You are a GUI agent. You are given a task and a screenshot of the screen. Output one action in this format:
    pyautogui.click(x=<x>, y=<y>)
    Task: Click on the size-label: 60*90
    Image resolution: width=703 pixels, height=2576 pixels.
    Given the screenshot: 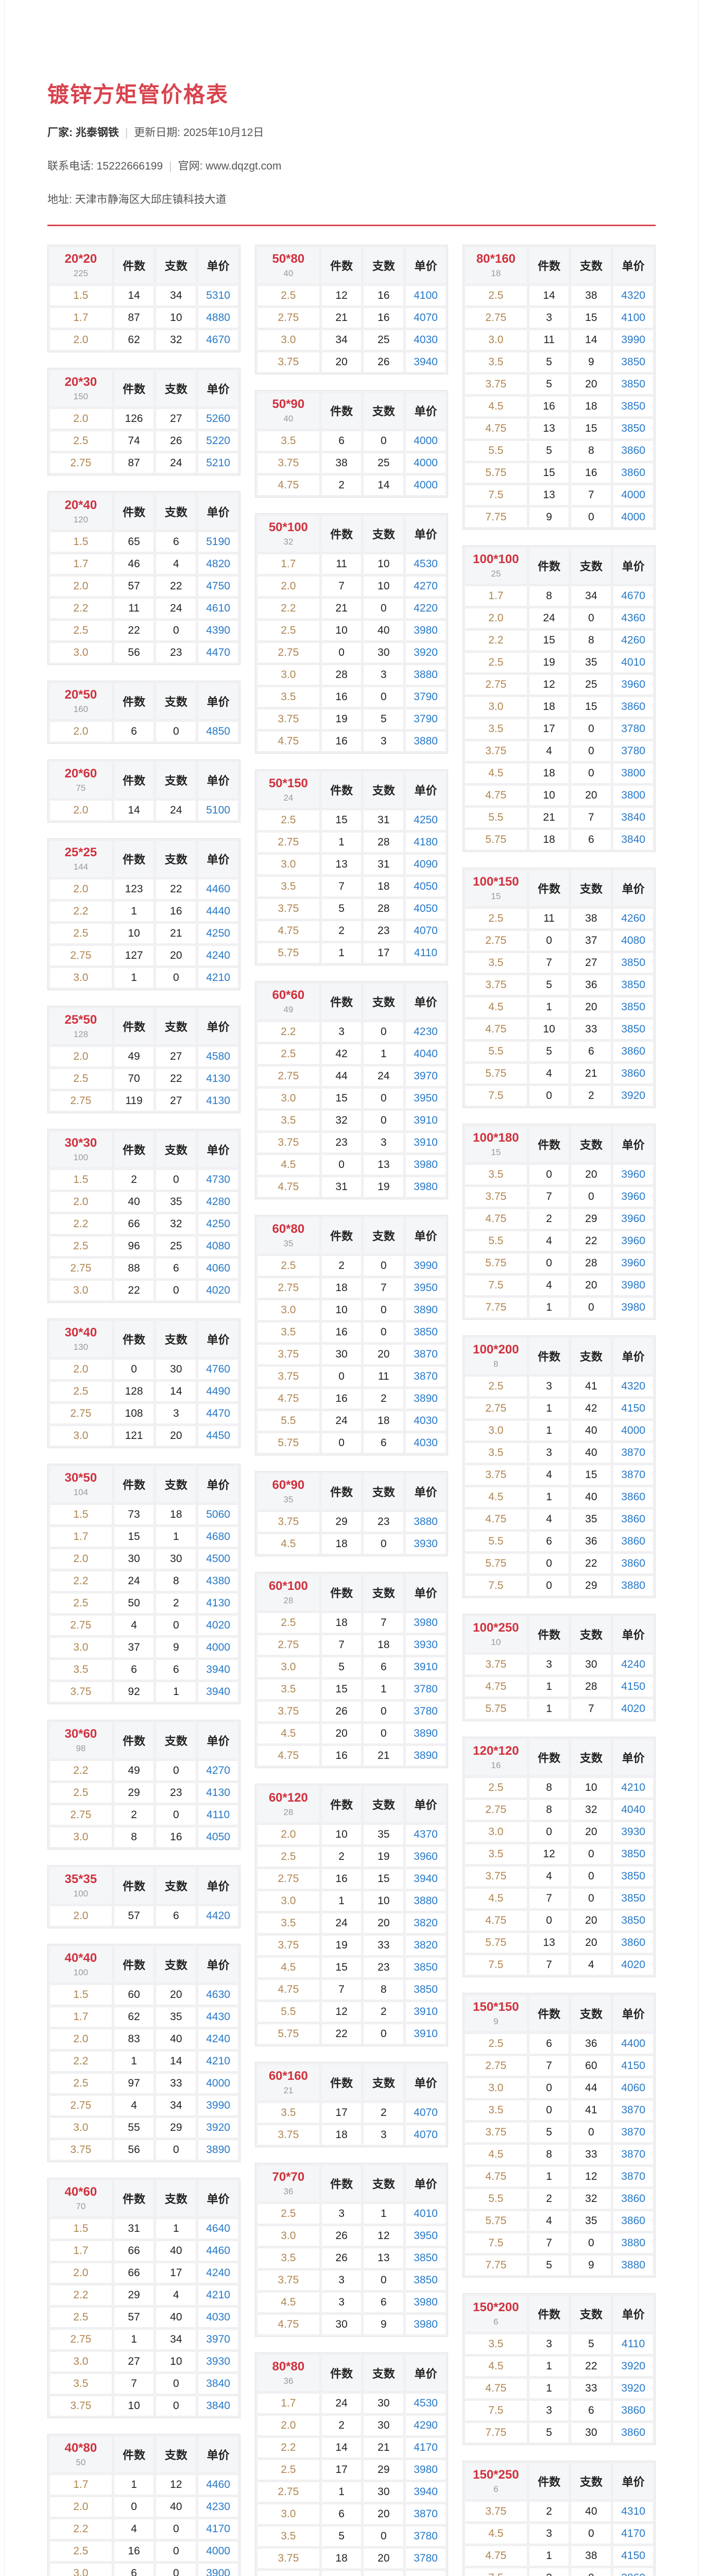 What is the action you would take?
    pyautogui.click(x=288, y=1485)
    